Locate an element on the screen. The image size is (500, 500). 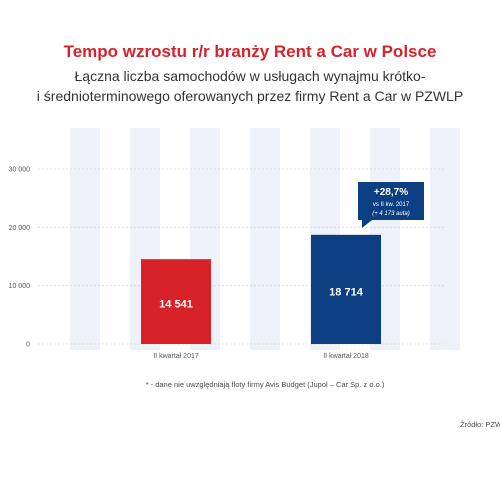
callout-box is located at coordinates (391, 201).